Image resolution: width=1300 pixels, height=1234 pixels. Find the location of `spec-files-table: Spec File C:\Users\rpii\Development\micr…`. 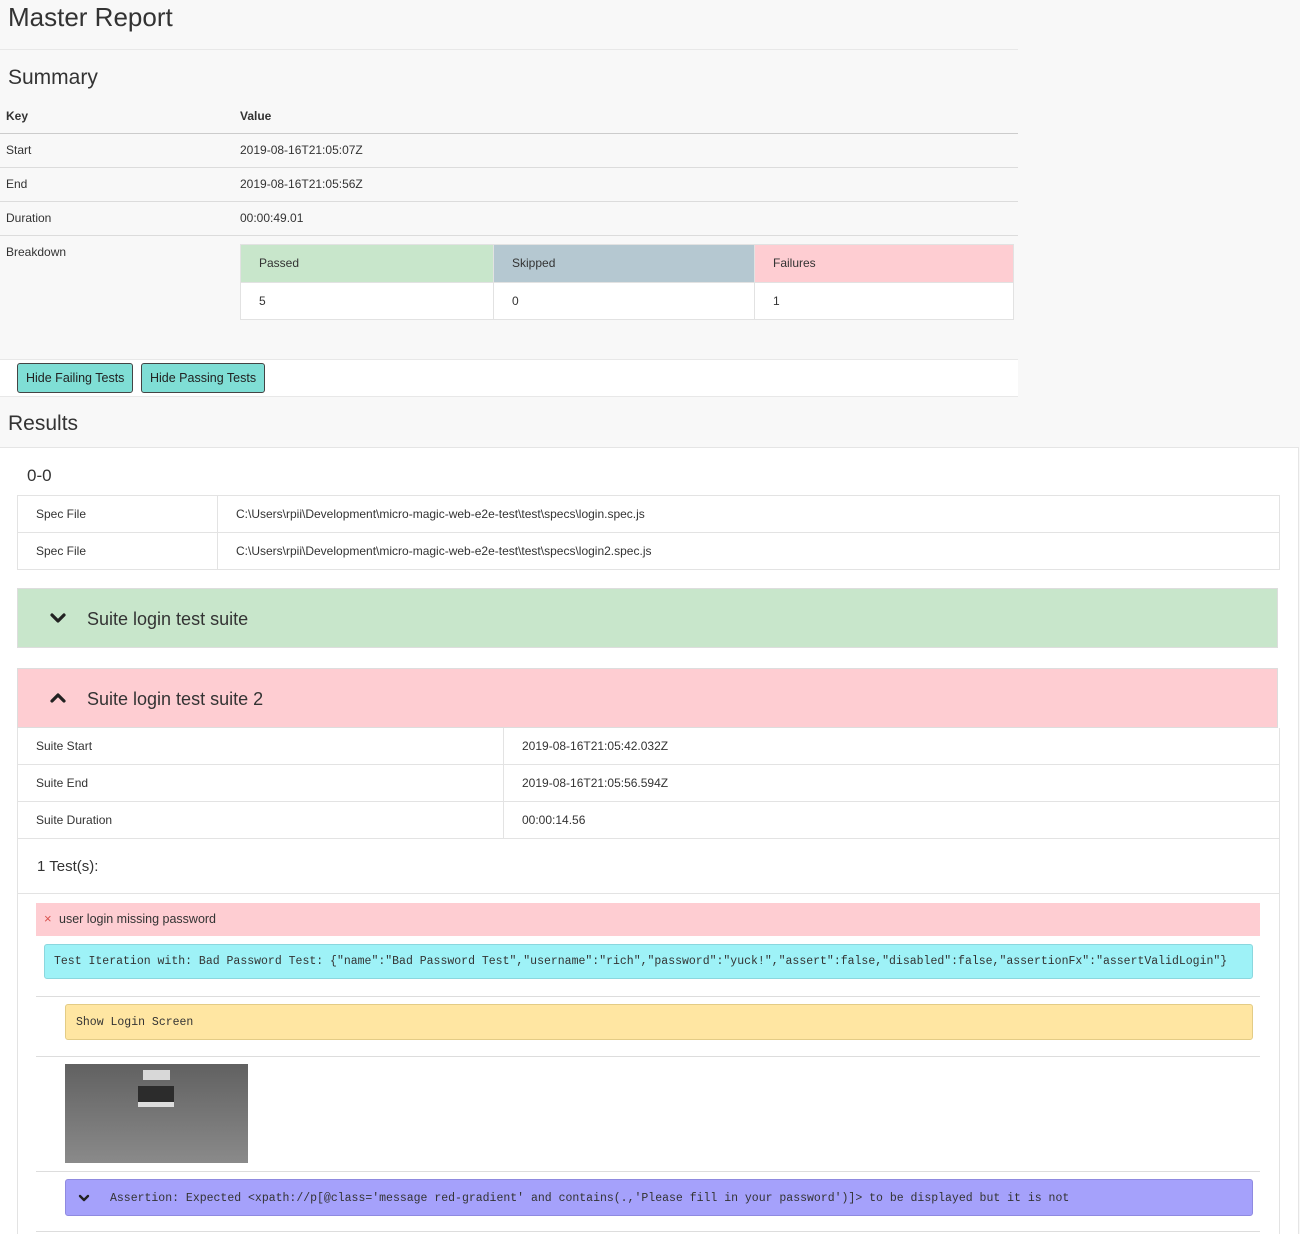

spec-files-table: Spec File C:\Users\rpii\Development\micr… is located at coordinates (648, 532).